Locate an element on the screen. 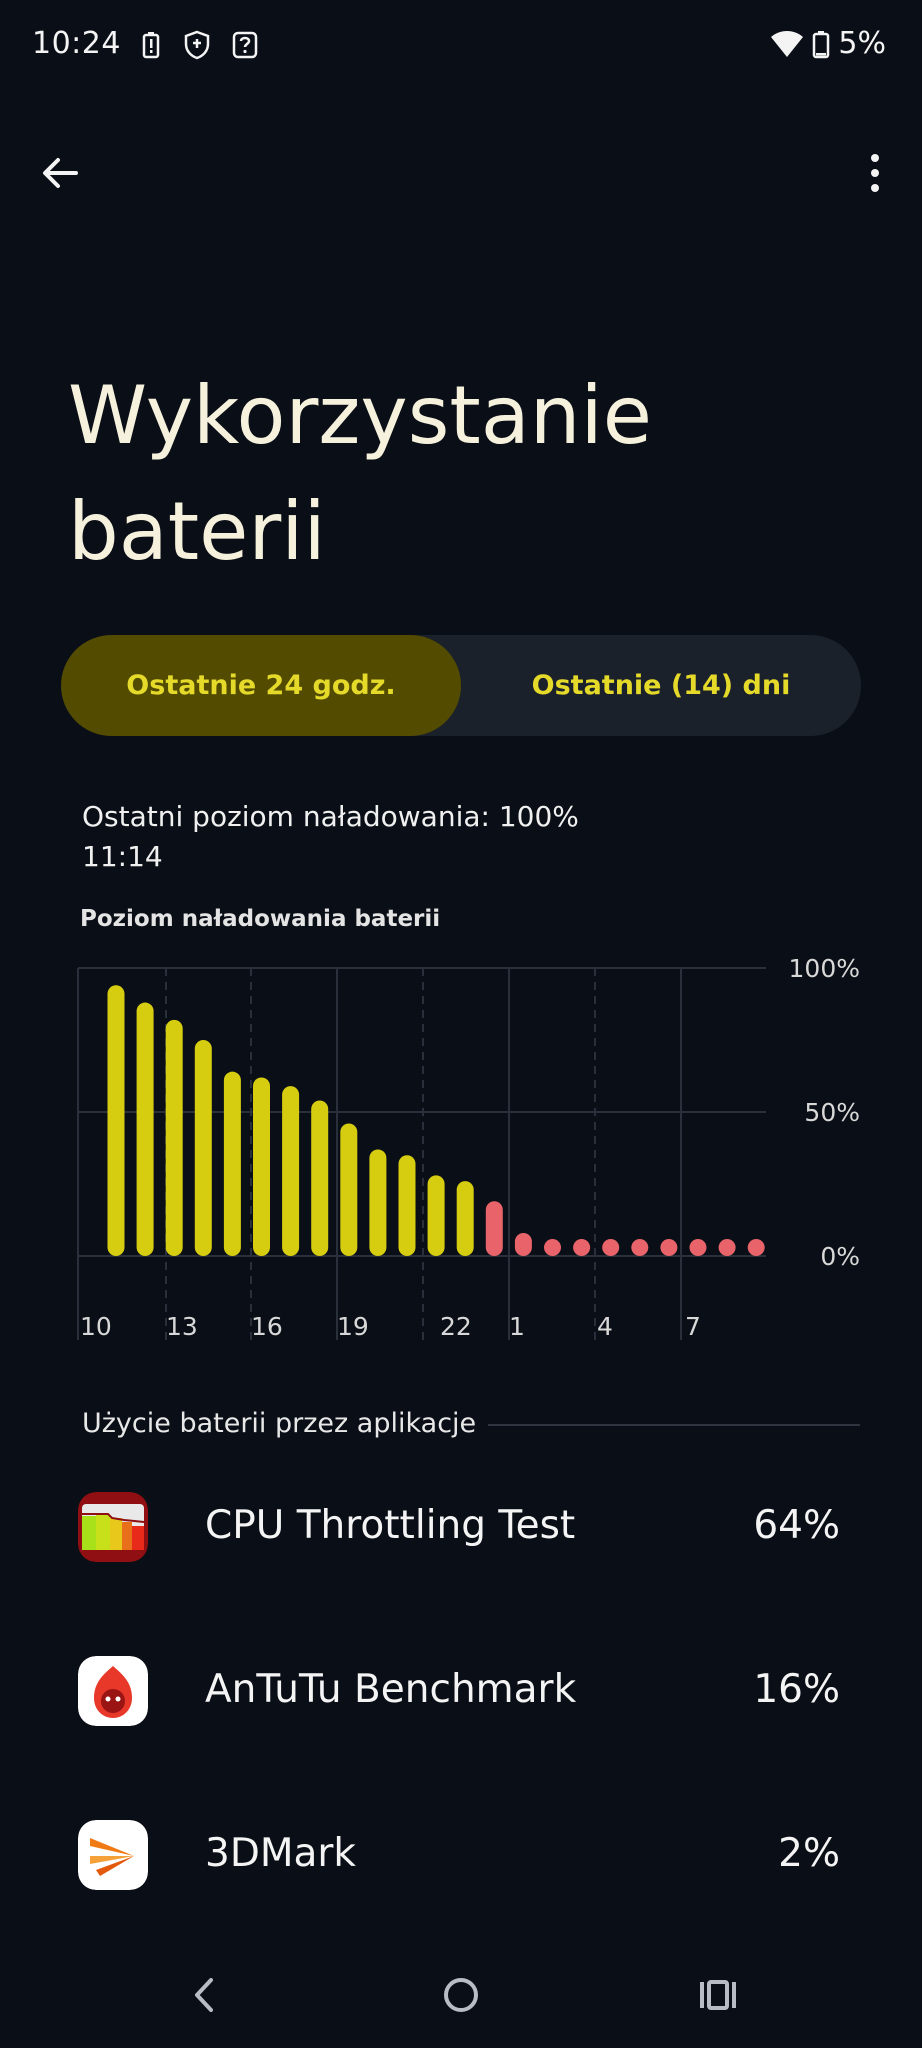 The image size is (922, 2048). app-name: CPU Throttling Test is located at coordinates (390, 1525).